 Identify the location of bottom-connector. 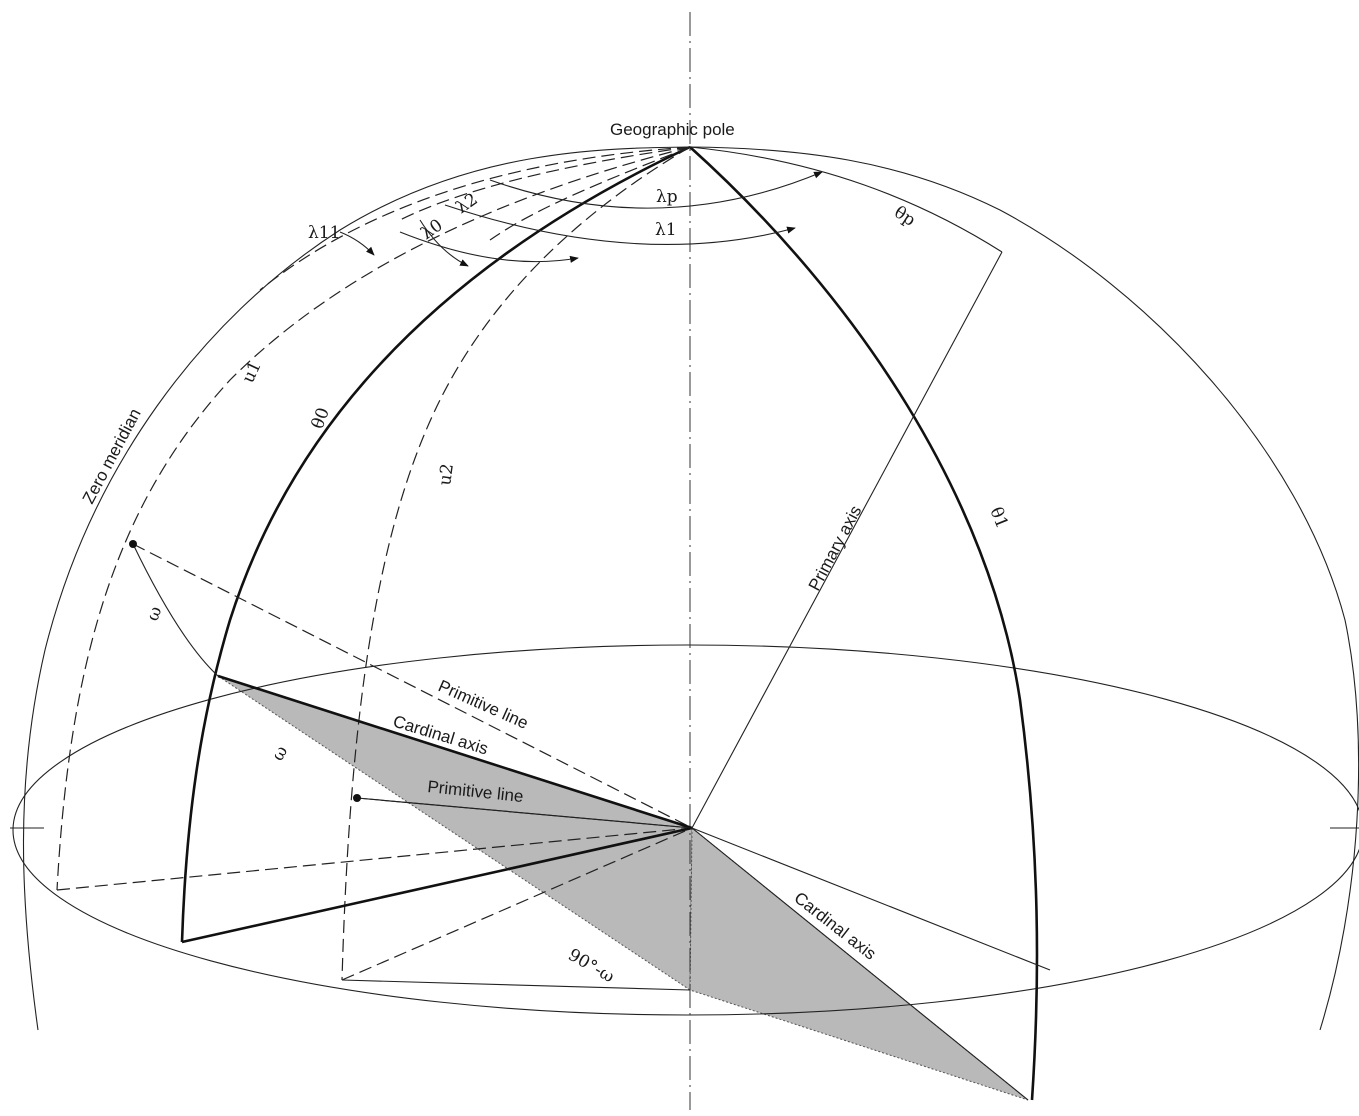
(516, 985).